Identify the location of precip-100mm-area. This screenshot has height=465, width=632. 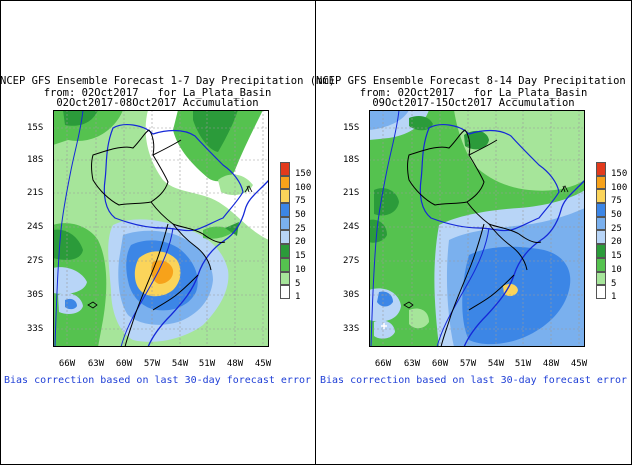
(162, 272).